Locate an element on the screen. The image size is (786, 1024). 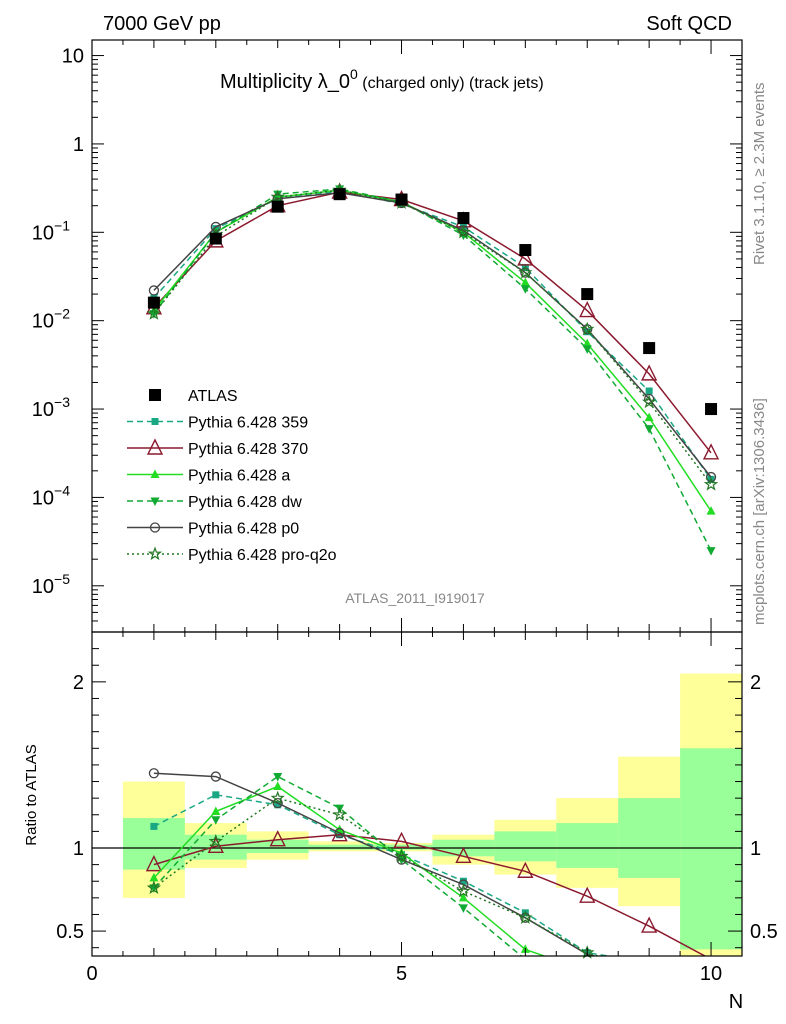
title-small: (charged only) (track jets) is located at coordinates (451, 83).